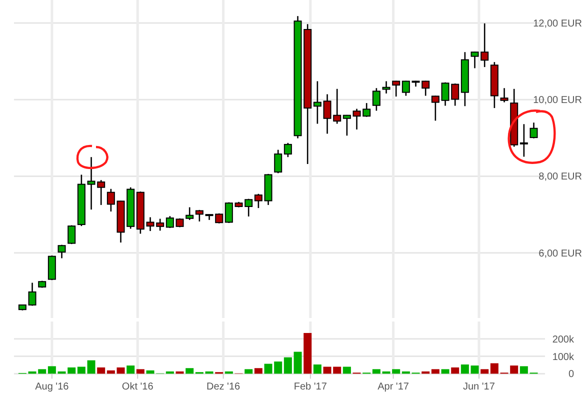  Describe the element at coordinates (557, 100) in the screenshot. I see `y-tick-label: 10,00 EUR` at that location.